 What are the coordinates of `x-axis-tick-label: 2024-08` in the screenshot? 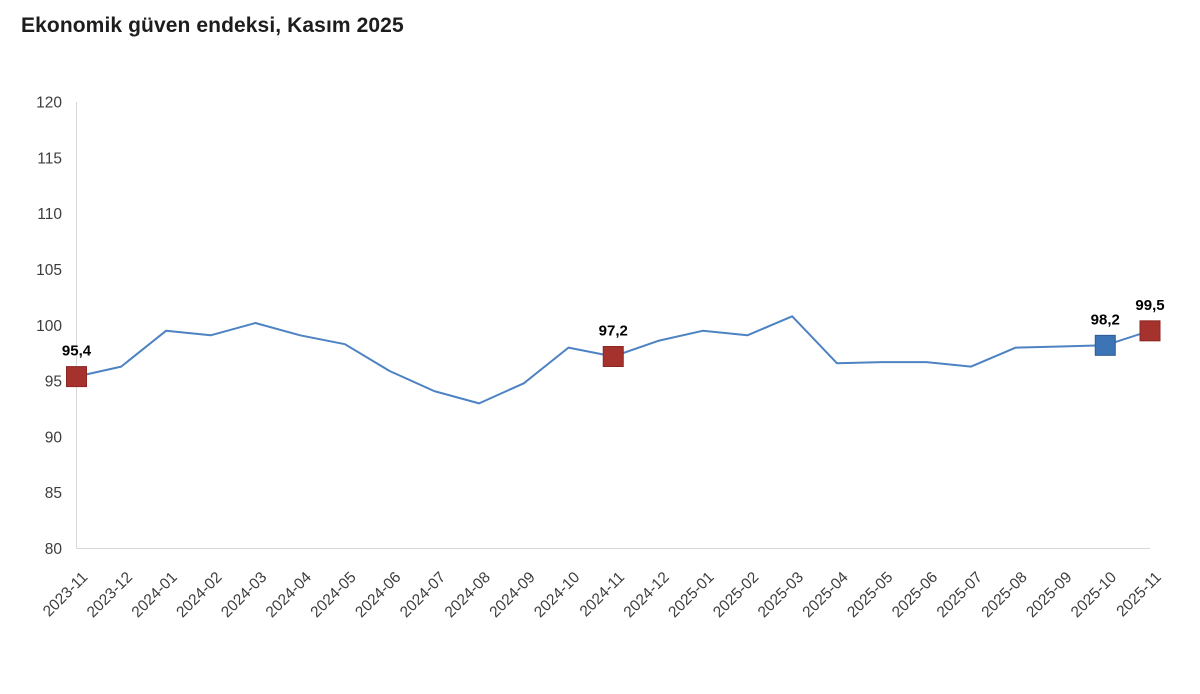 It's located at (468, 595).